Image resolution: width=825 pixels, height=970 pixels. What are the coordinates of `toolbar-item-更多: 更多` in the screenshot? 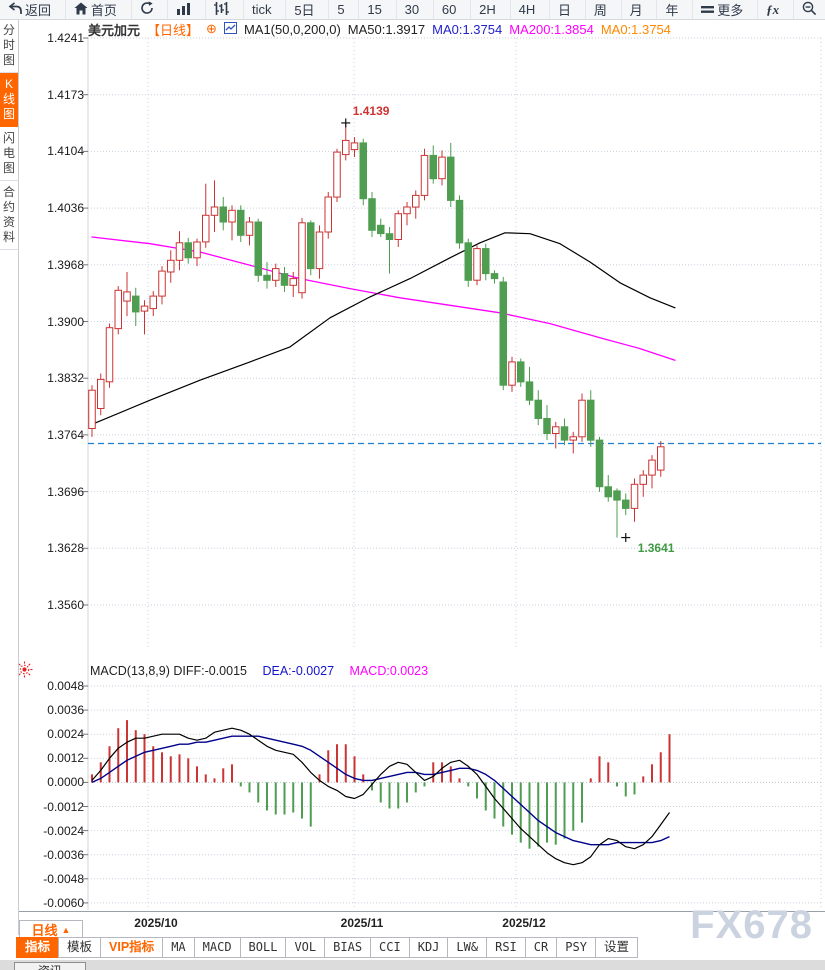 It's located at (721, 9).